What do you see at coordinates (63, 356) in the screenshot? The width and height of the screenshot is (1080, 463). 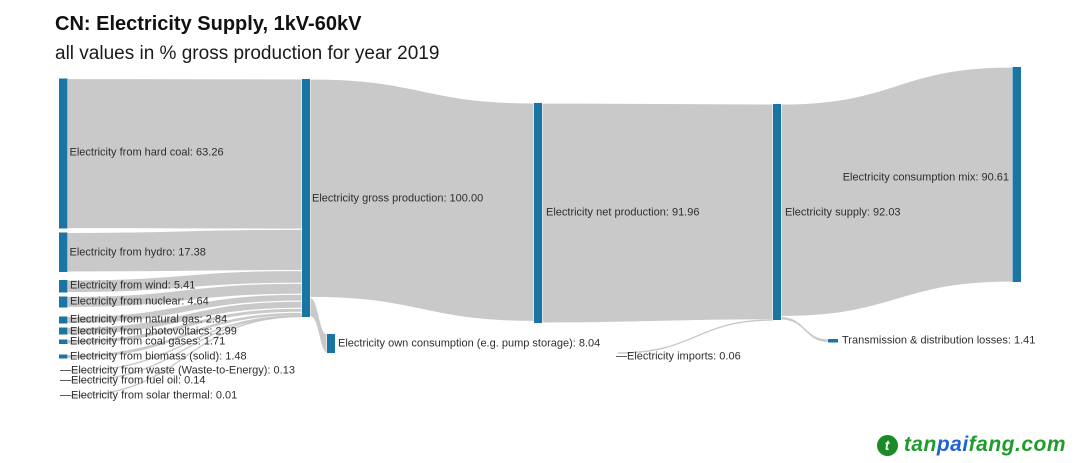 I see `node-biomass` at bounding box center [63, 356].